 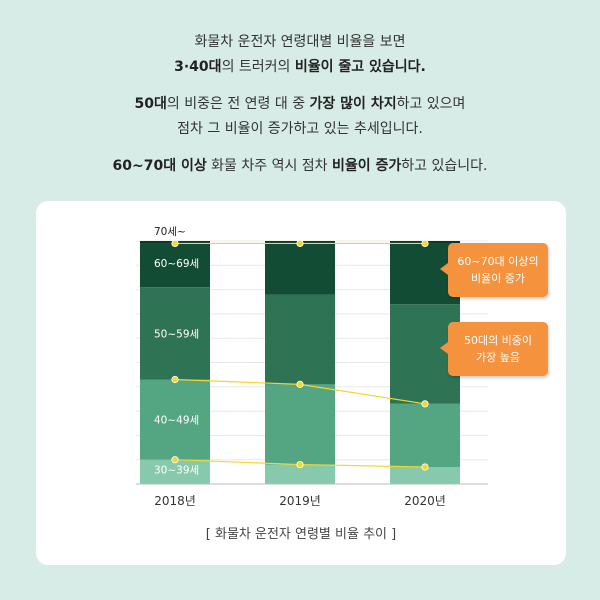 What do you see at coordinates (238, 104) in the screenshot?
I see `intro-text-run: 의 비중은 전 연령 대 중` at bounding box center [238, 104].